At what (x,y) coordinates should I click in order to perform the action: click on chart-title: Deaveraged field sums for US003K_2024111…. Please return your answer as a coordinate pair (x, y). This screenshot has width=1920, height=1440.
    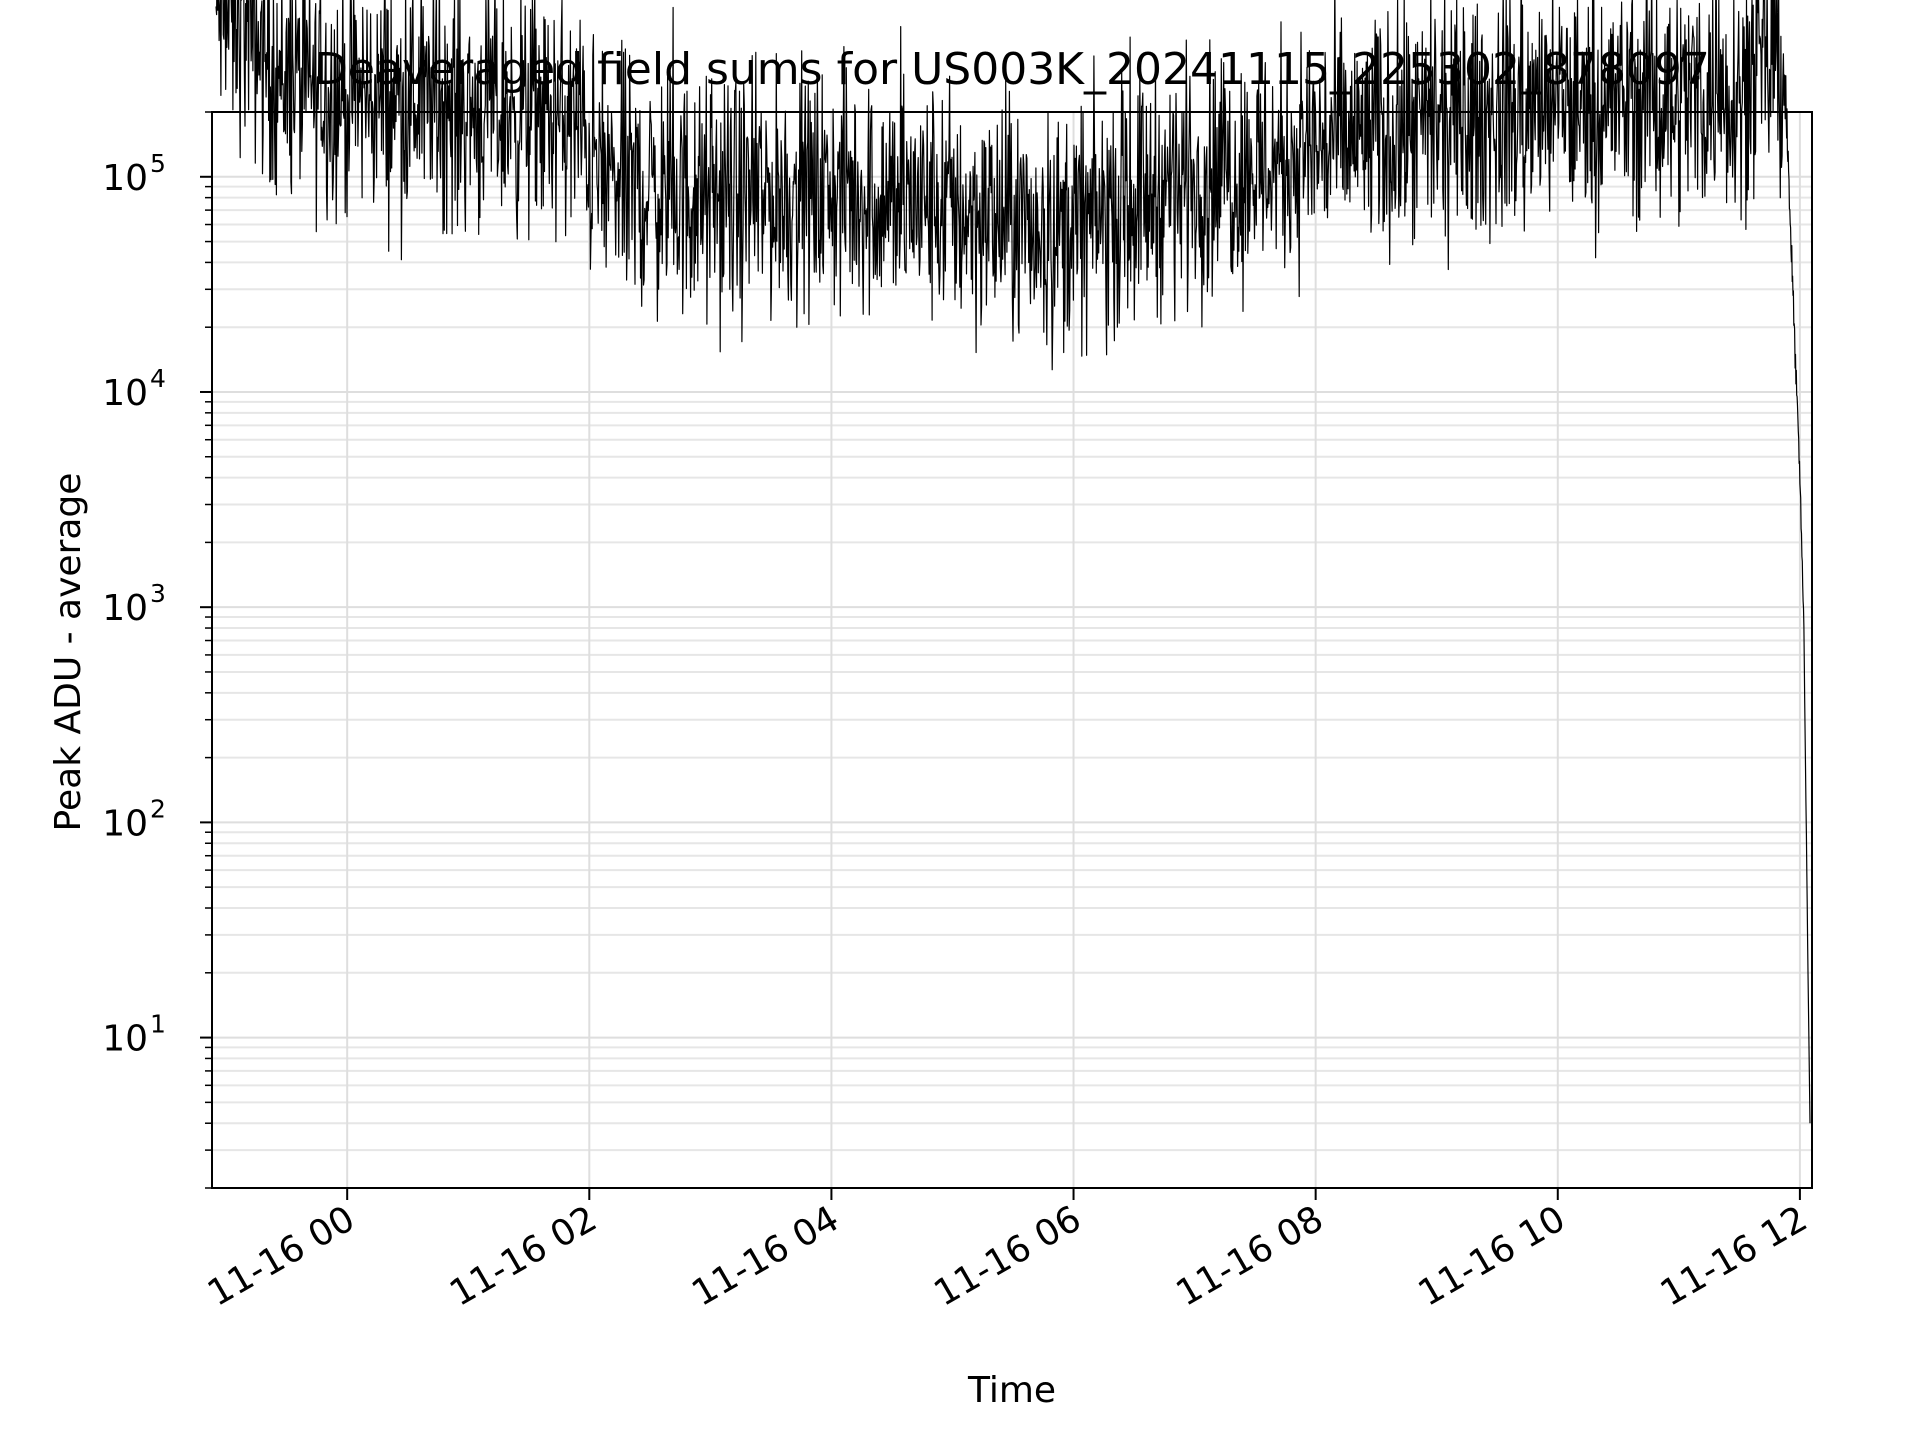
    Looking at the image, I should click on (1012, 69).